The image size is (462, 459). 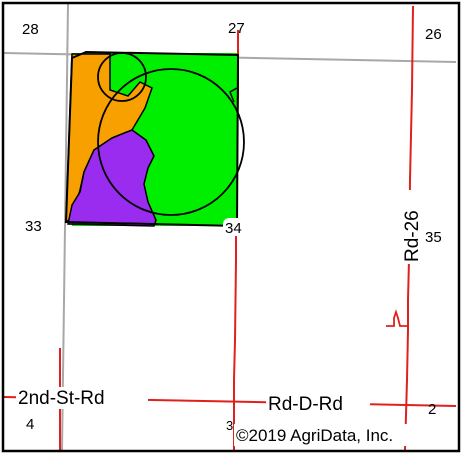 What do you see at coordinates (233, 95) in the screenshot?
I see `soil-boundary-east` at bounding box center [233, 95].